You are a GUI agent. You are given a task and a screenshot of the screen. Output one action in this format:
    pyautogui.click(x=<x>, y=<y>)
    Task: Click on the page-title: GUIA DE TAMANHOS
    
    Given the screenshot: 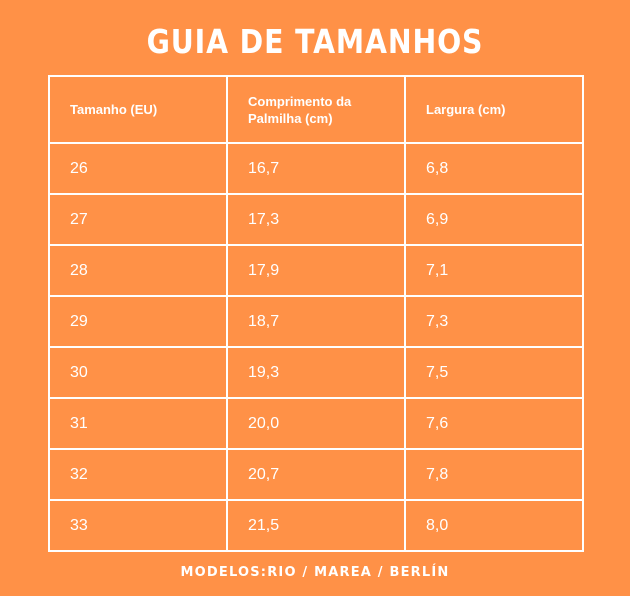 What is the action you would take?
    pyautogui.click(x=315, y=41)
    